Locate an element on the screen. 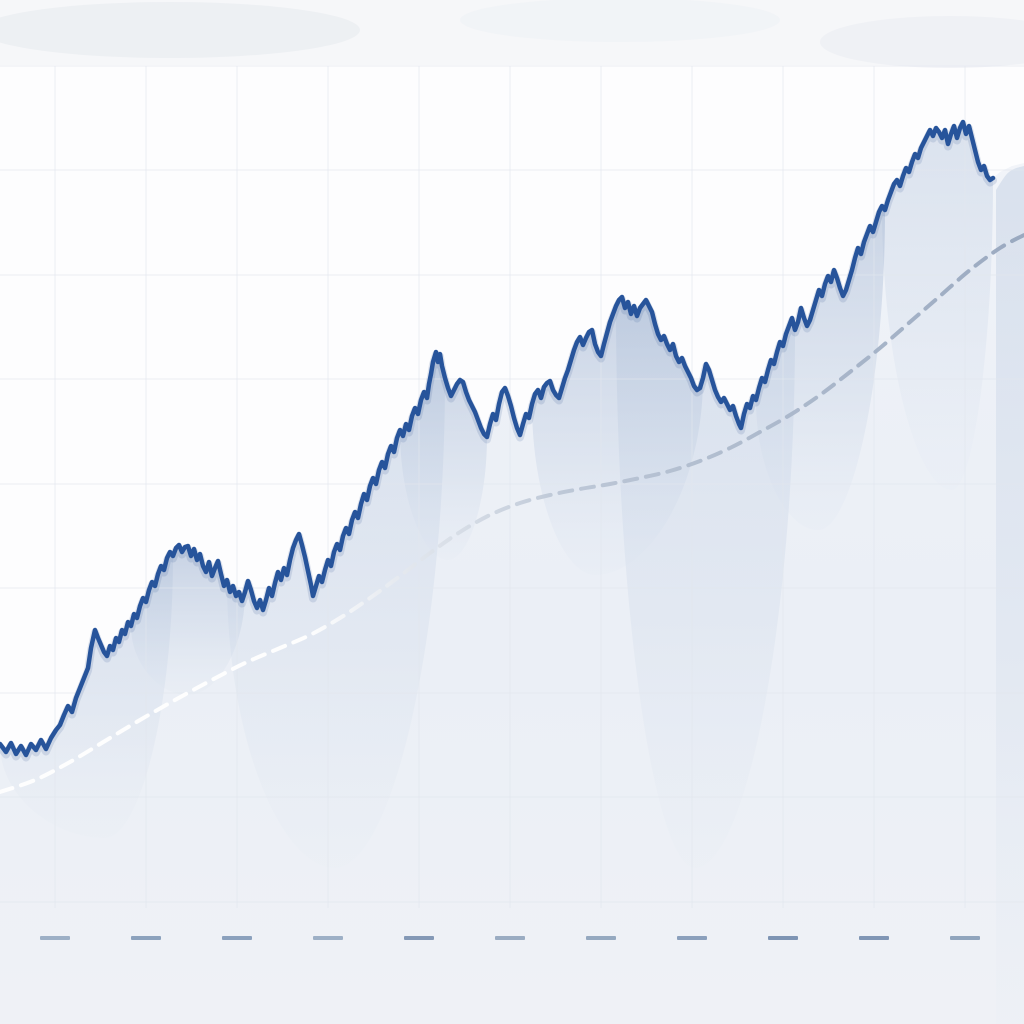 This screenshot has height=1024, width=1024. top-band-texture is located at coordinates (512, 34).